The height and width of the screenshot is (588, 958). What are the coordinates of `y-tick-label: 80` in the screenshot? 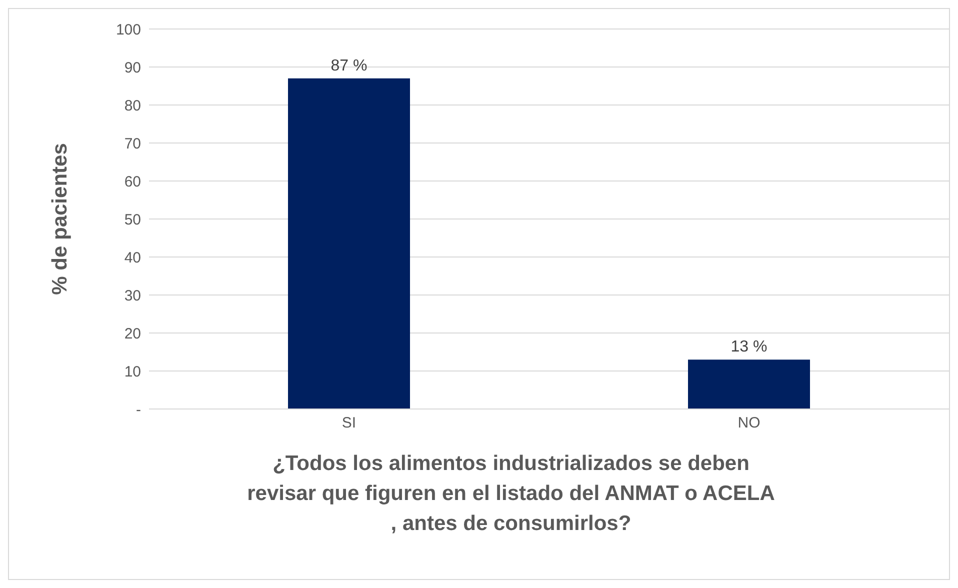 It's located at (132, 105).